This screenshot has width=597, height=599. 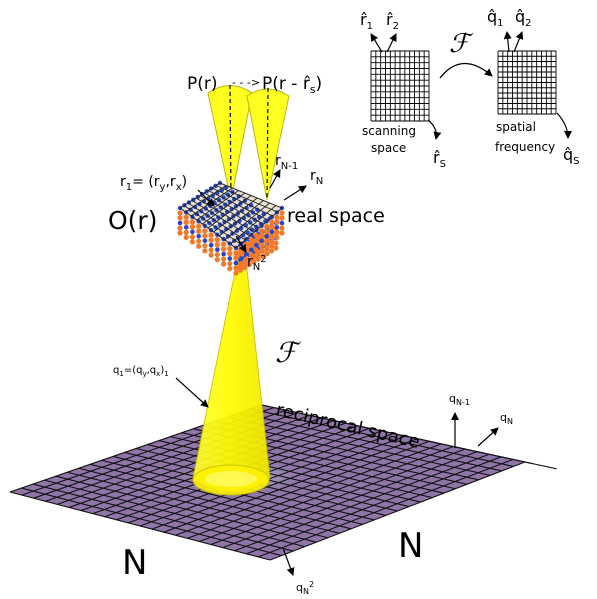 What do you see at coordinates (459, 399) in the screenshot?
I see `qN1-label: qN-1` at bounding box center [459, 399].